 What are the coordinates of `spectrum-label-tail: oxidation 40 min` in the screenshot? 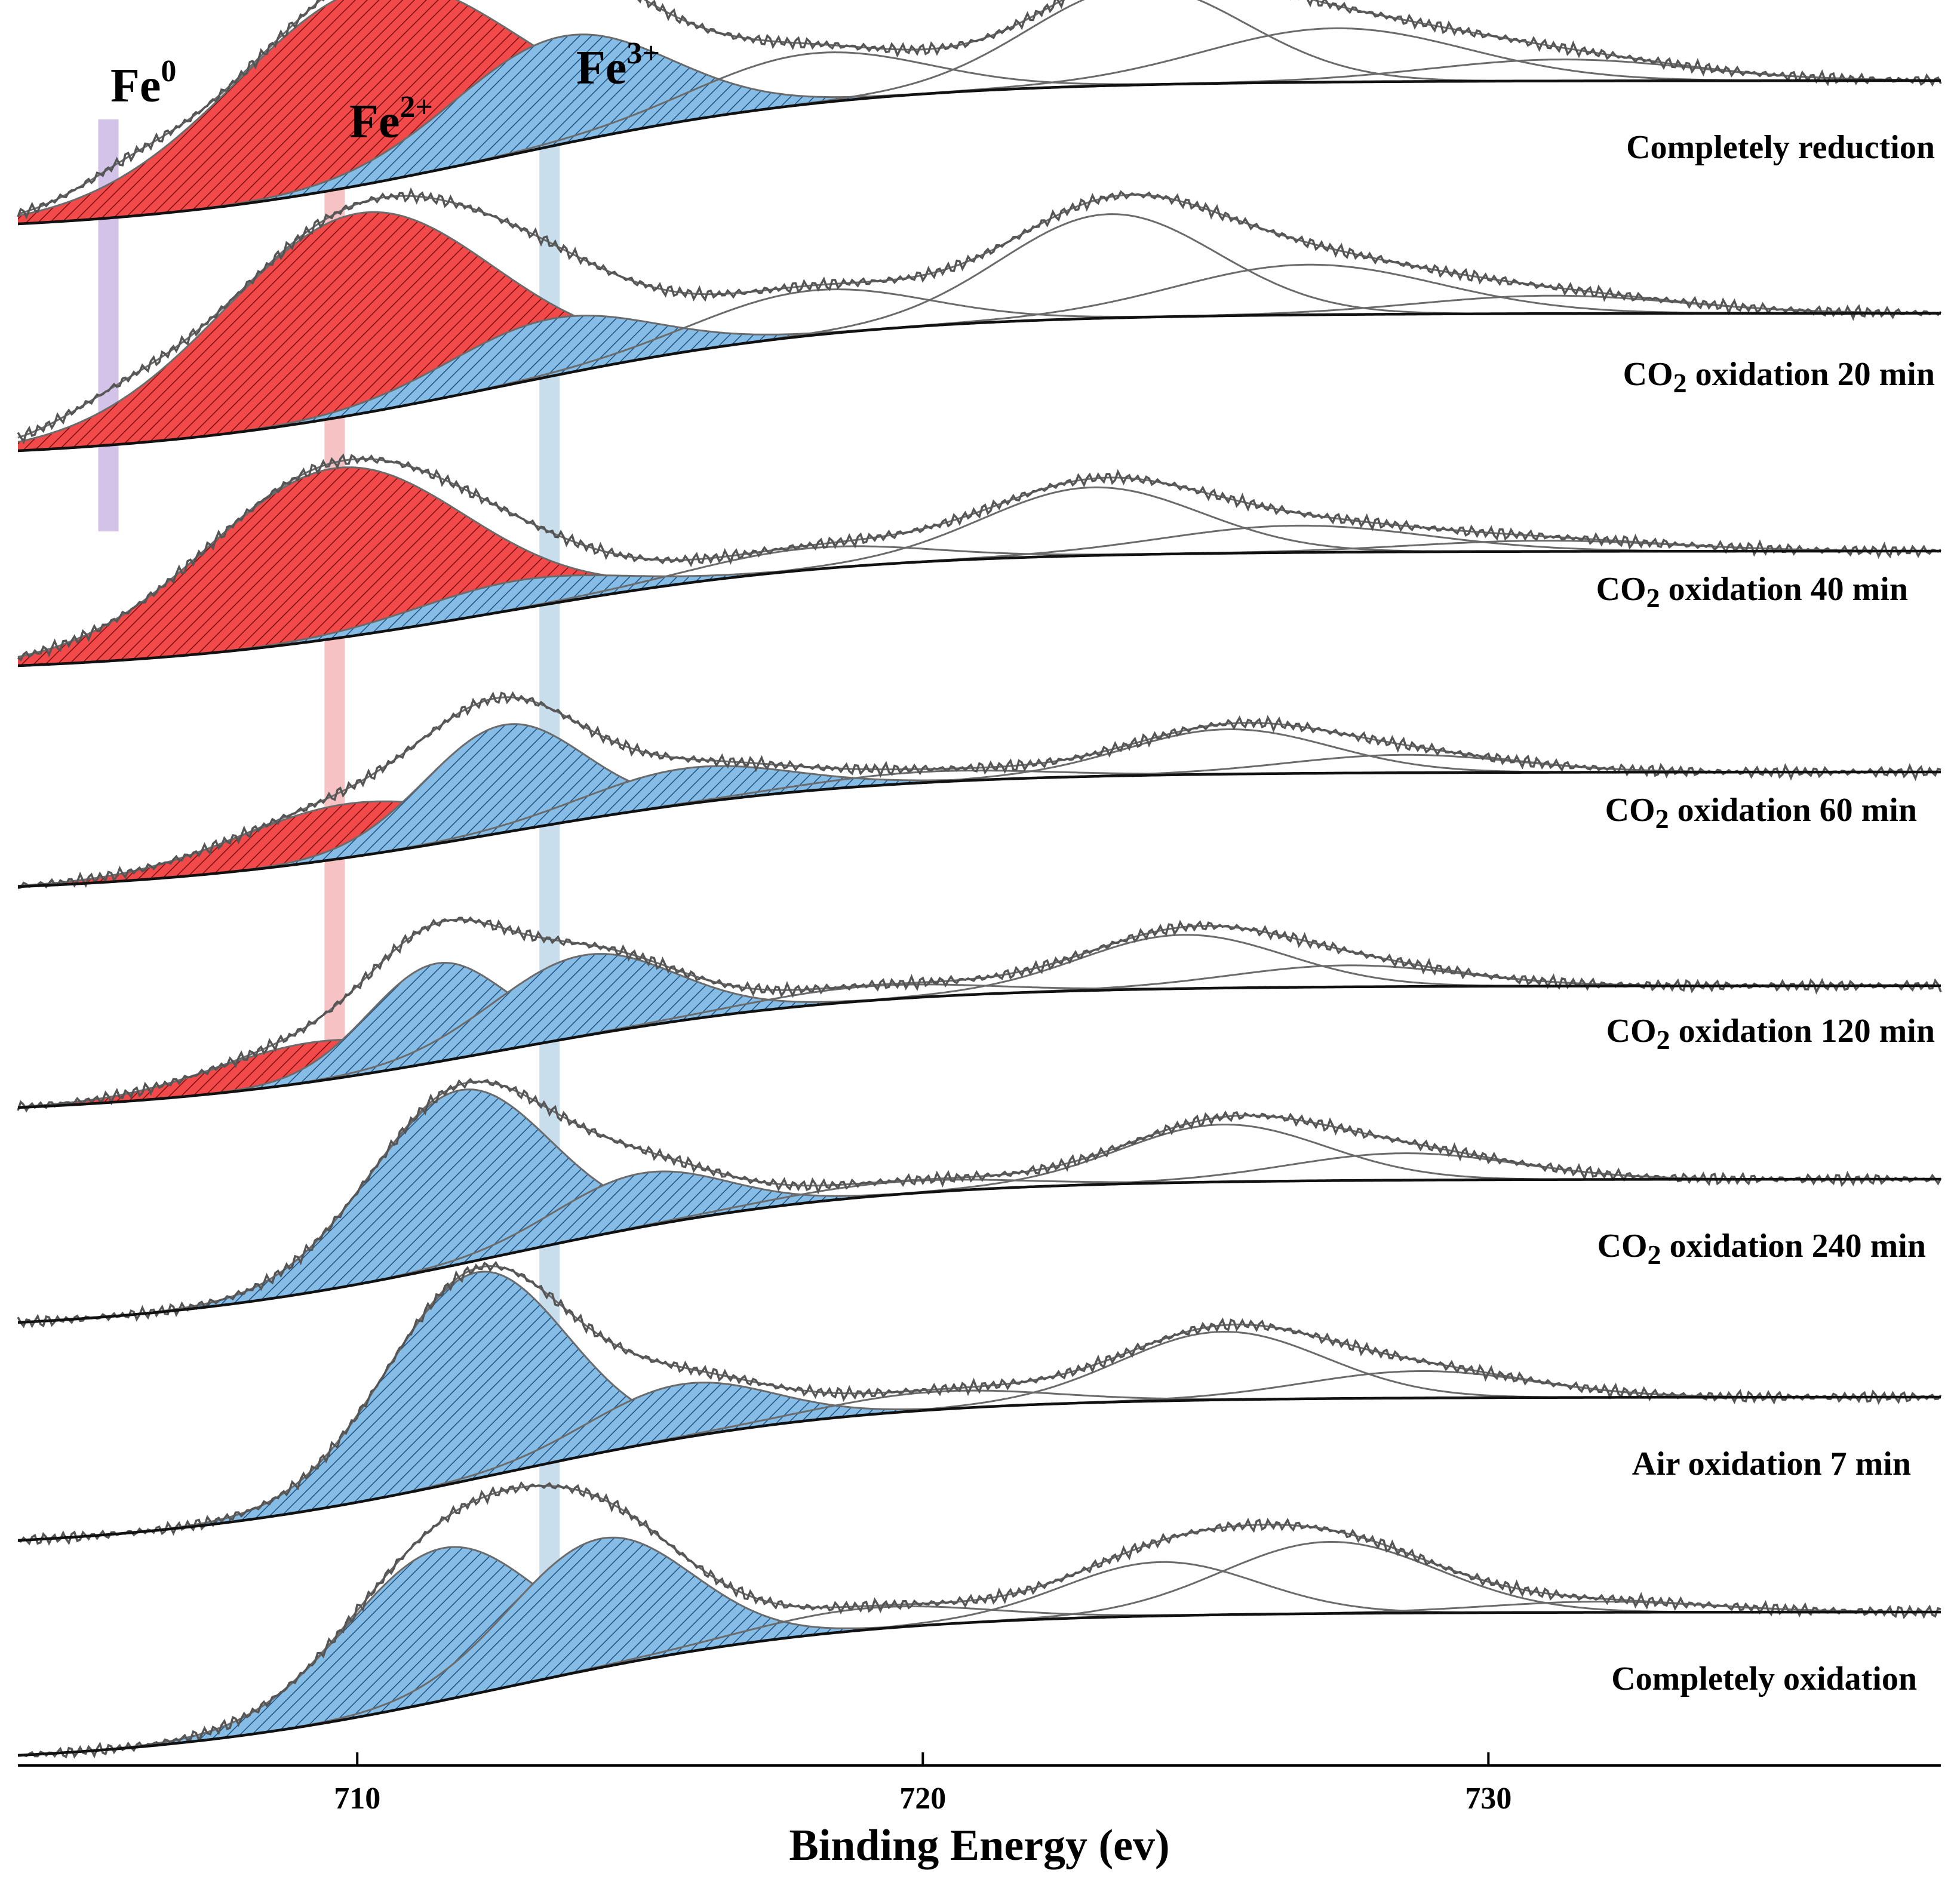 It's located at (1784, 589).